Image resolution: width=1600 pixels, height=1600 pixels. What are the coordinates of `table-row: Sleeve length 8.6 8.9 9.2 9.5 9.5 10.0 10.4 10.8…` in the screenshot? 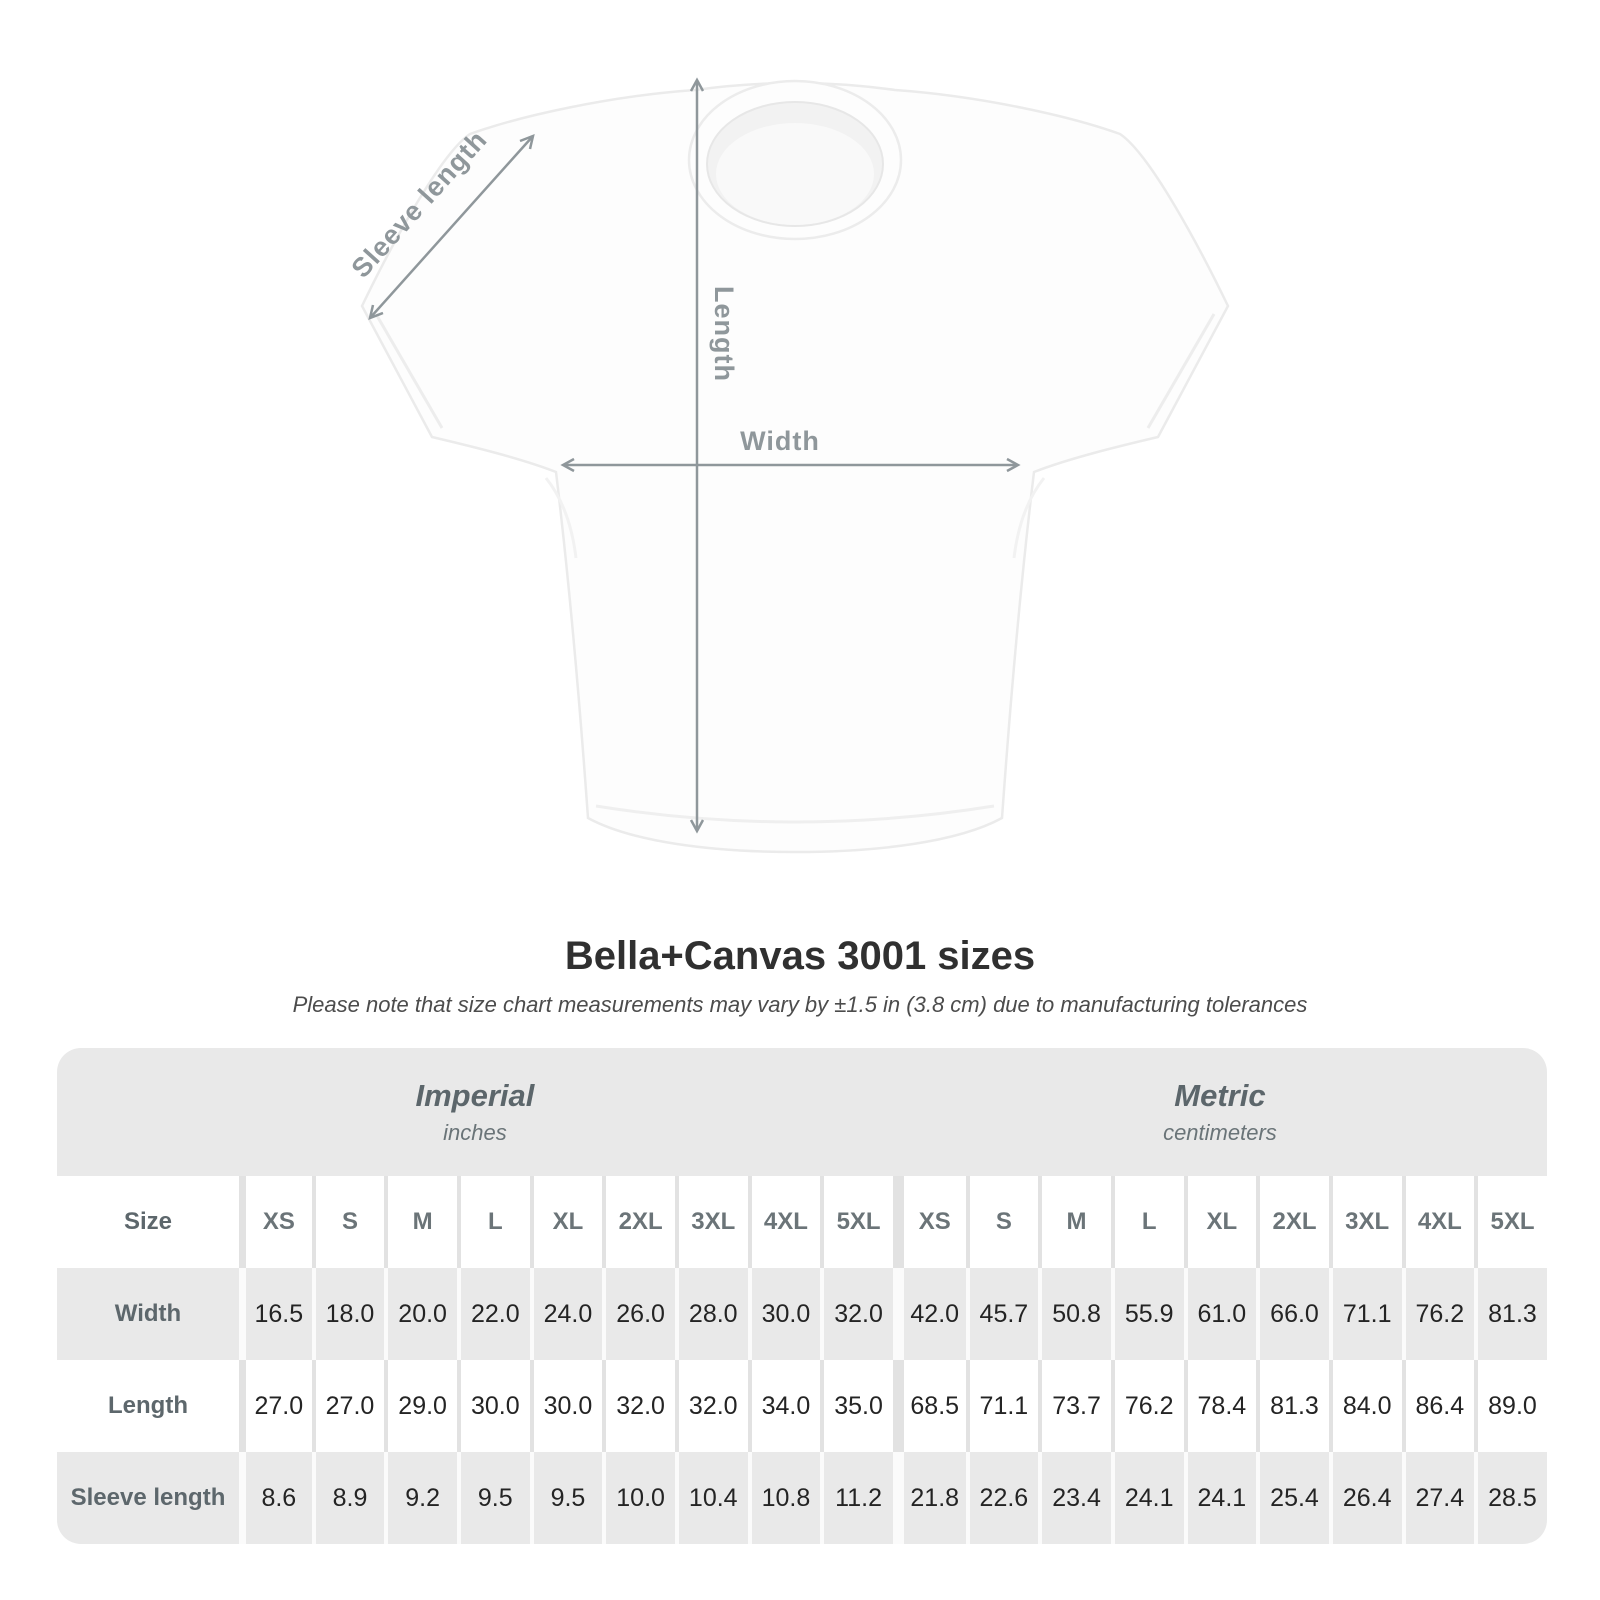 It's located at (802, 1498).